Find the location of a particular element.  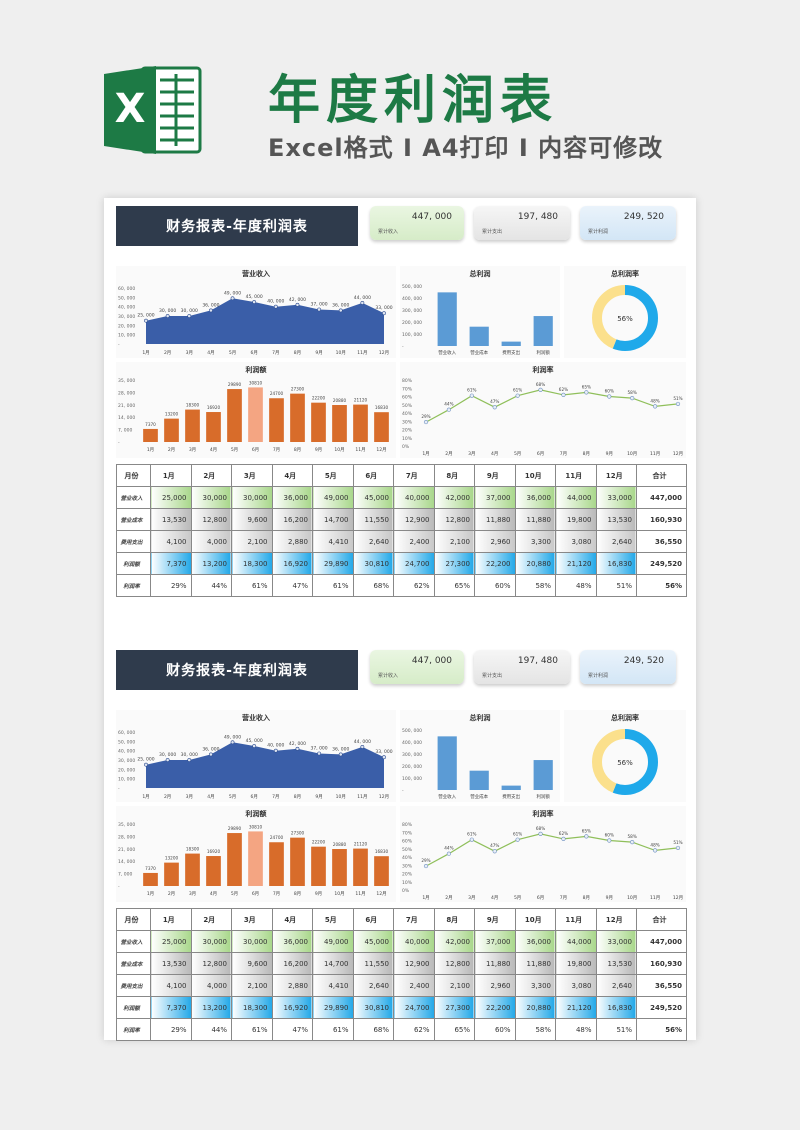

table-cell: 51% is located at coordinates (616, 1029).